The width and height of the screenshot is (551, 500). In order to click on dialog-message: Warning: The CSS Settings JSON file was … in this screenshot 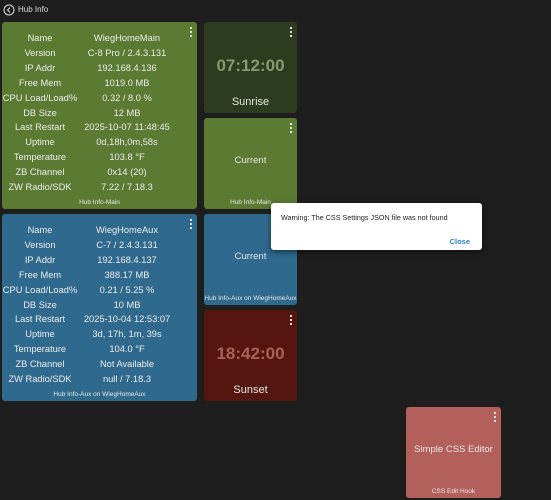, I will do `click(364, 217)`.